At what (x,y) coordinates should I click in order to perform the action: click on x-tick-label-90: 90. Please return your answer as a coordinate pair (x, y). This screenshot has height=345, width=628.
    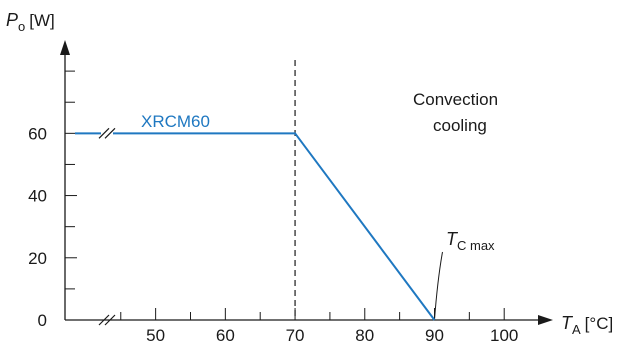
    Looking at the image, I should click on (434, 335).